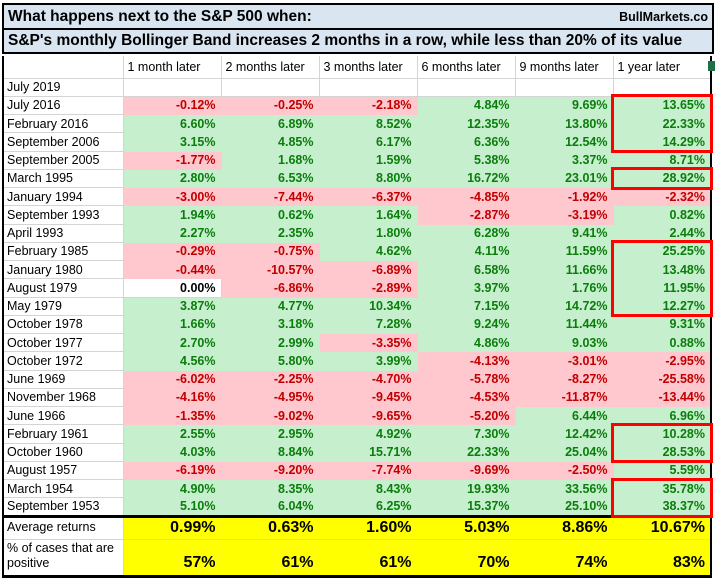  I want to click on return-cell: 14.29%, so click(662, 142).